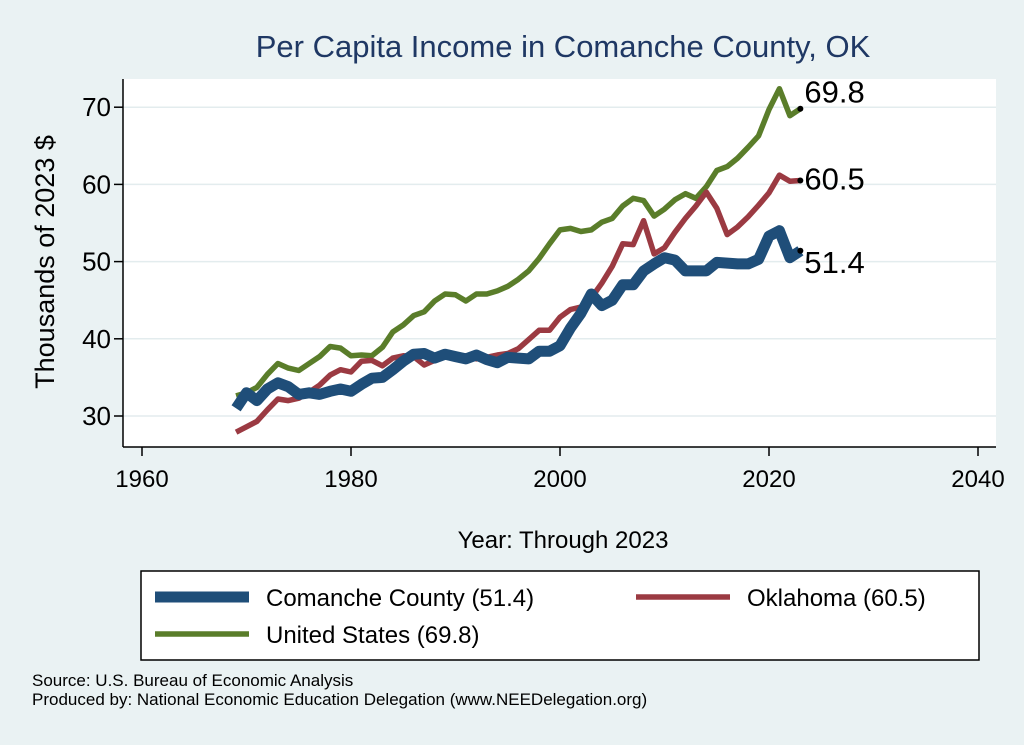  Describe the element at coordinates (96, 184) in the screenshot. I see `y-tick-label: 60` at that location.